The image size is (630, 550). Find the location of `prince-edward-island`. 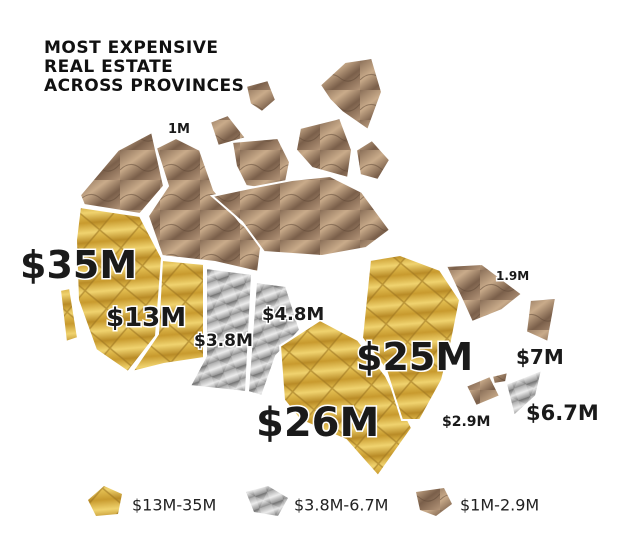

prince-edward-island is located at coordinates (500, 378).